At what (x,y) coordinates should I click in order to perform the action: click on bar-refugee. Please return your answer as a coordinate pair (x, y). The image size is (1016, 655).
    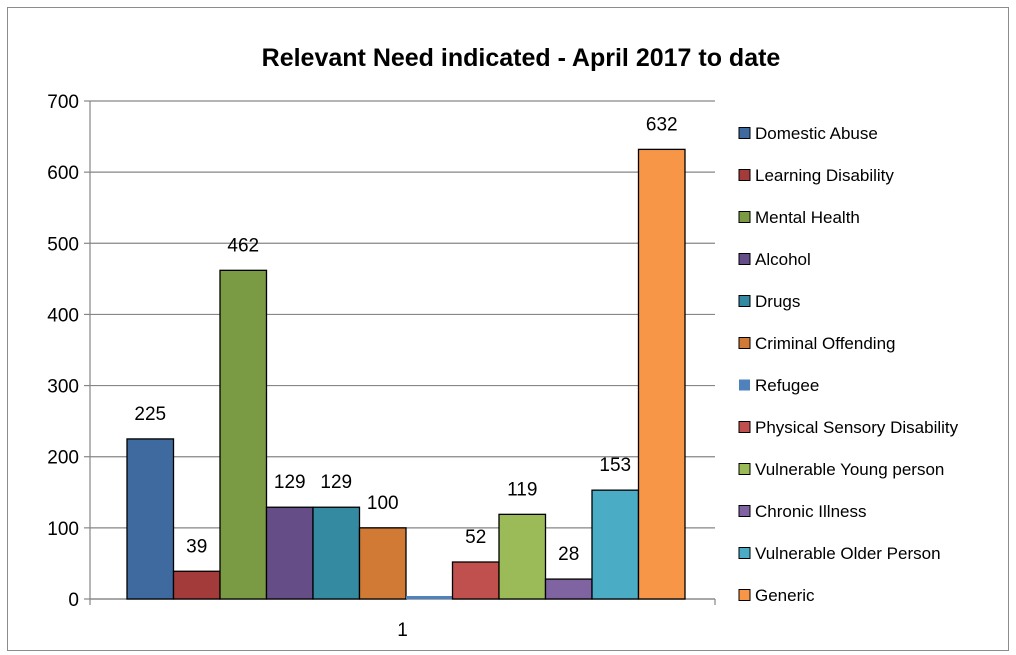
    Looking at the image, I should click on (429, 597).